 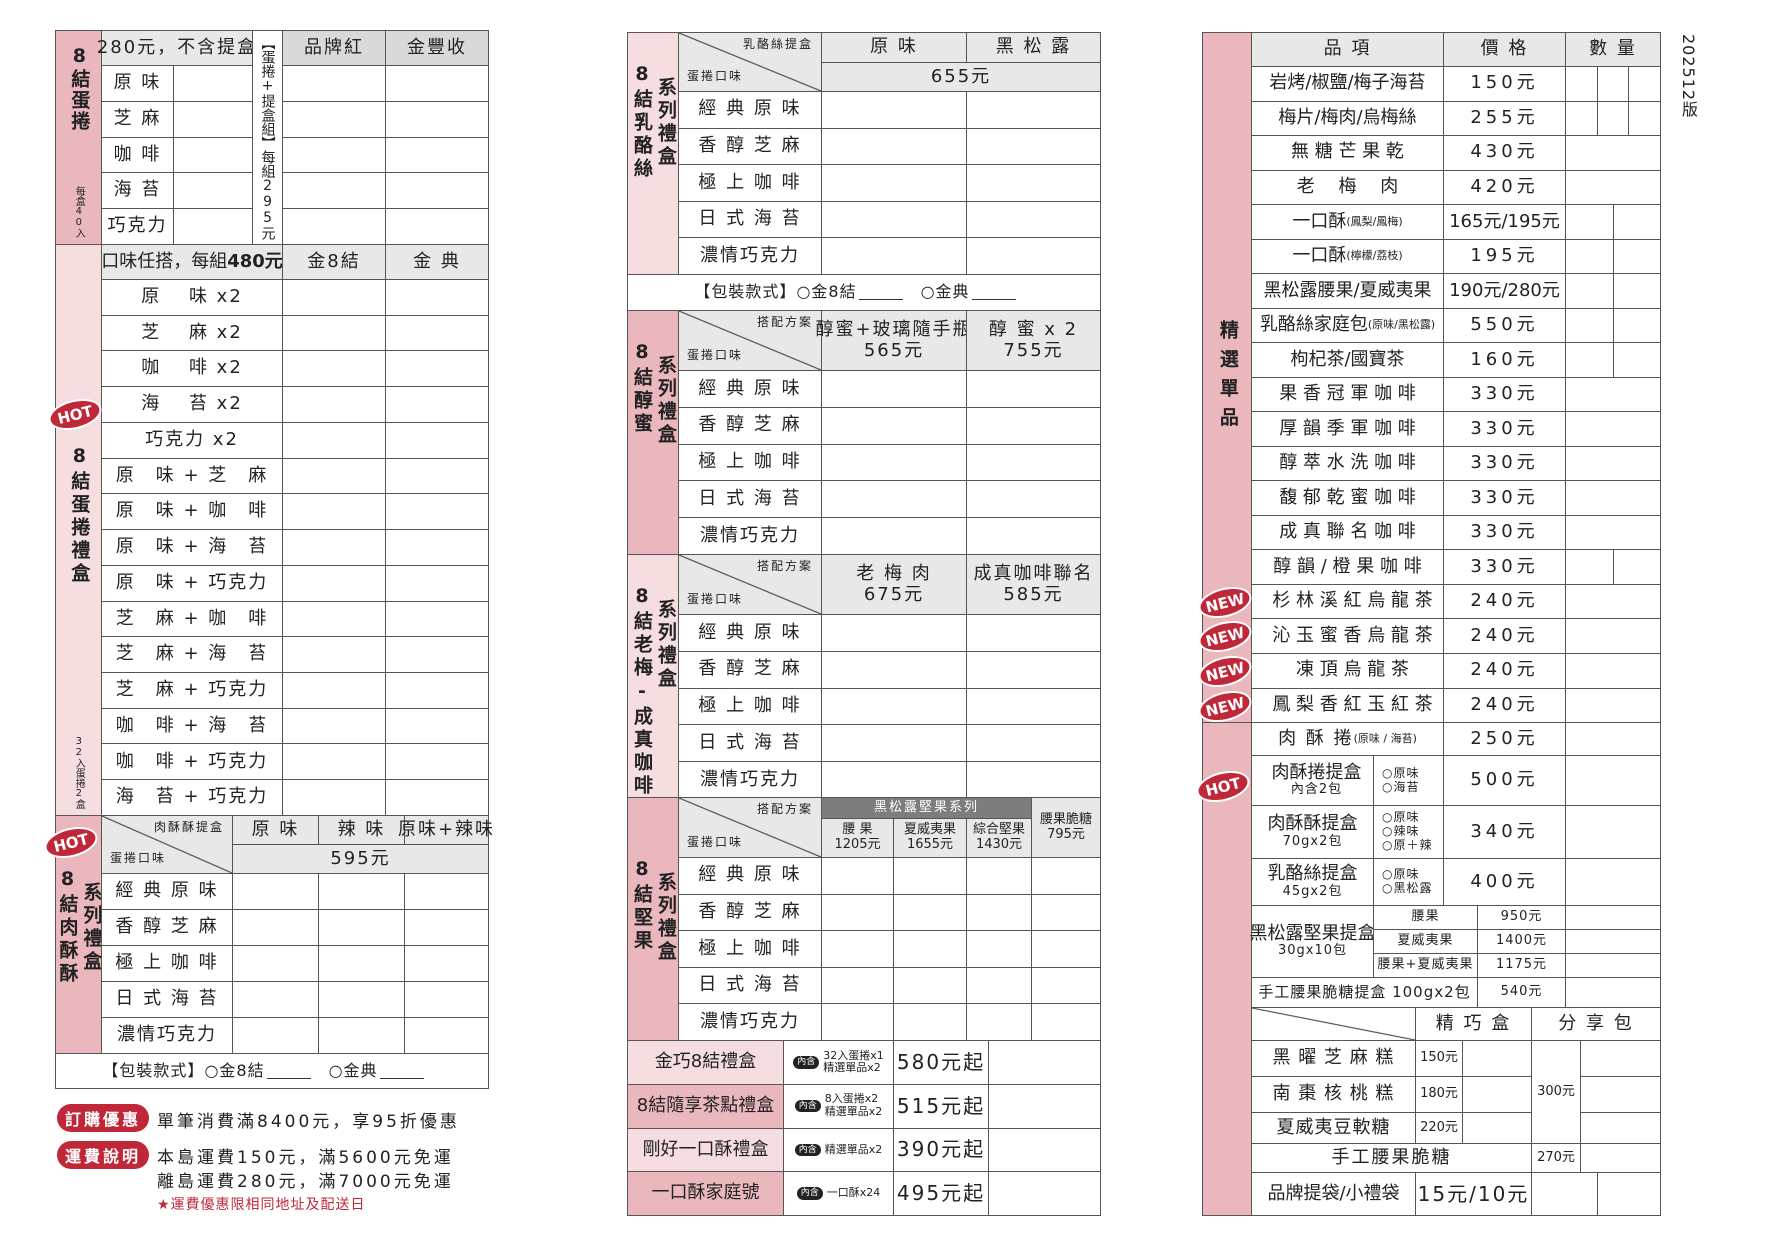 What do you see at coordinates (705, 1193) in the screenshot?
I see `combo-name: 一口酥家庭號` at bounding box center [705, 1193].